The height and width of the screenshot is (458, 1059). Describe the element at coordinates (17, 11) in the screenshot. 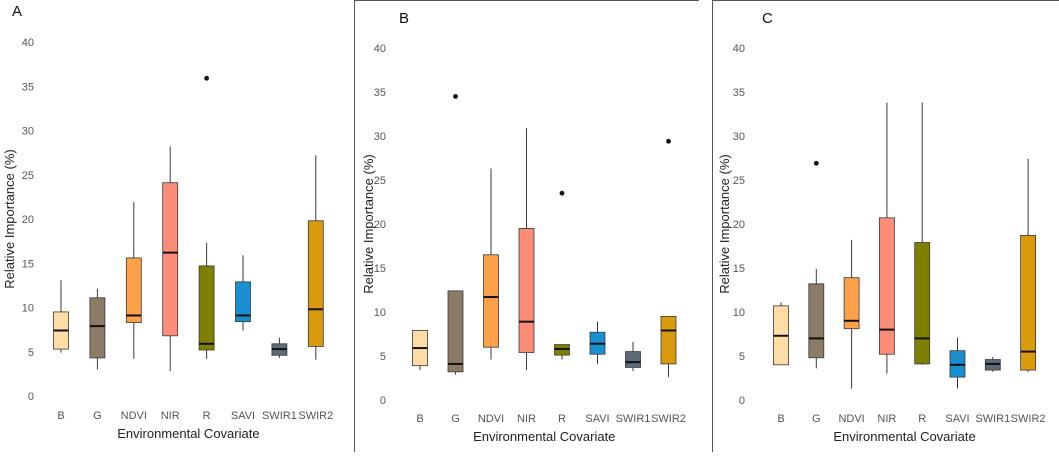

I see `panel-label: A` at that location.